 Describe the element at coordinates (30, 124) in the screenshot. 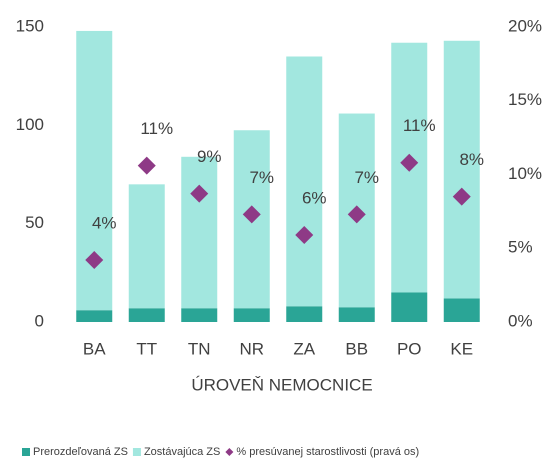

I see `y-tick-label: 100` at that location.